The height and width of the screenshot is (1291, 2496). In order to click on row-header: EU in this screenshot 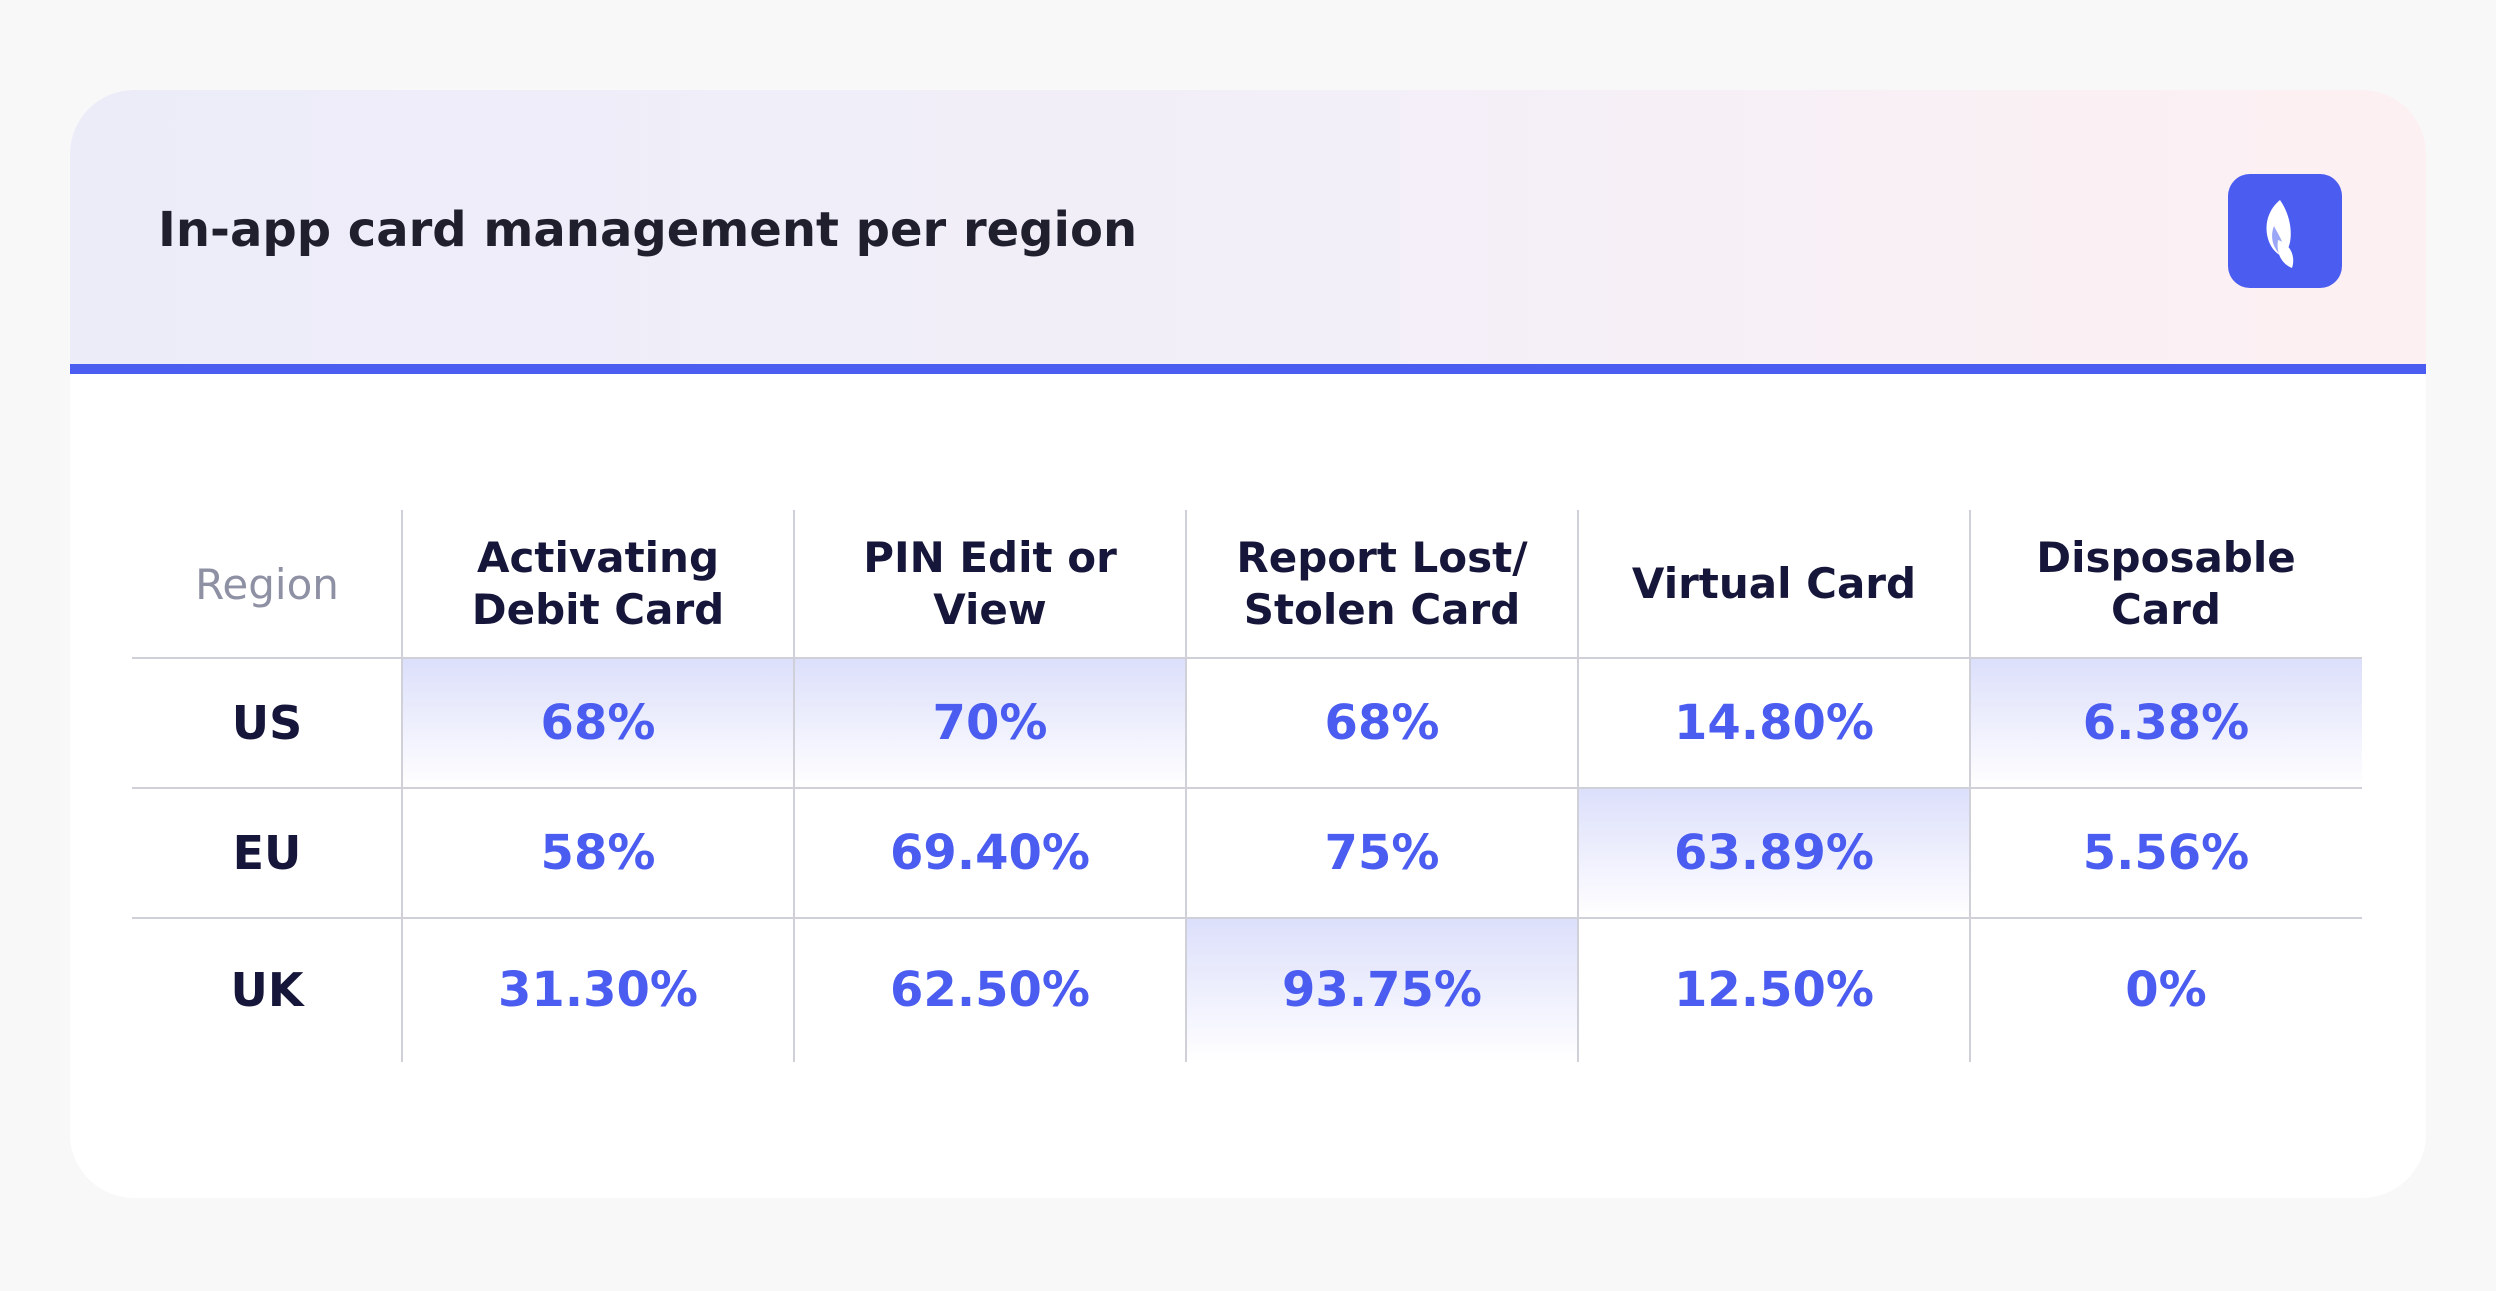, I will do `click(267, 853)`.